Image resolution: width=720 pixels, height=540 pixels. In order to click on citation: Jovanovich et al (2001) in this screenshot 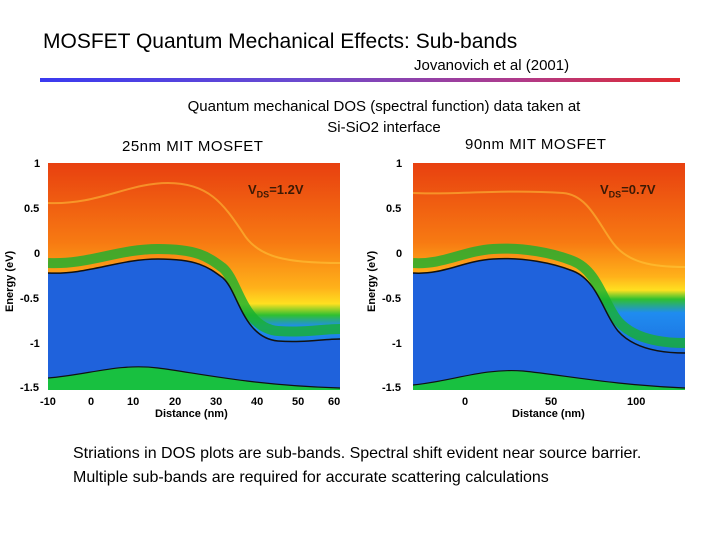, I will do `click(492, 65)`.